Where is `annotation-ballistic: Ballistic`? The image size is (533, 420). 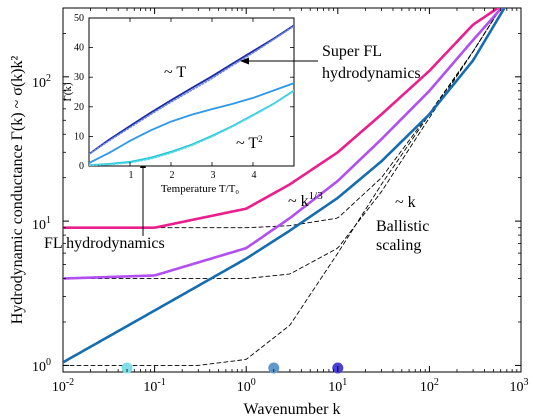 annotation-ballistic: Ballistic is located at coordinates (402, 226).